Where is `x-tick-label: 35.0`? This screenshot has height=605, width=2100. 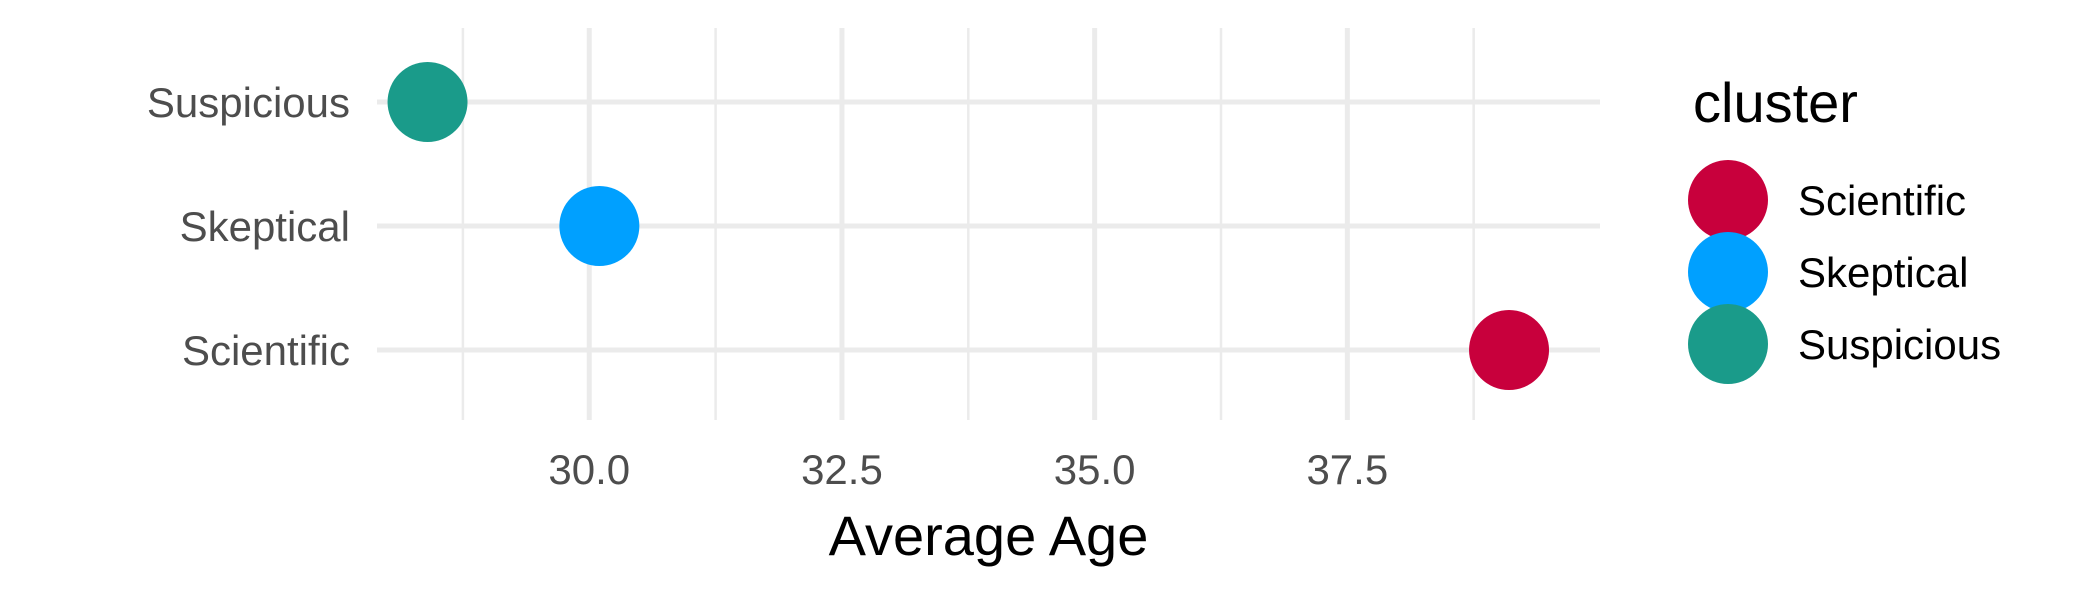
x-tick-label: 35.0 is located at coordinates (1095, 469).